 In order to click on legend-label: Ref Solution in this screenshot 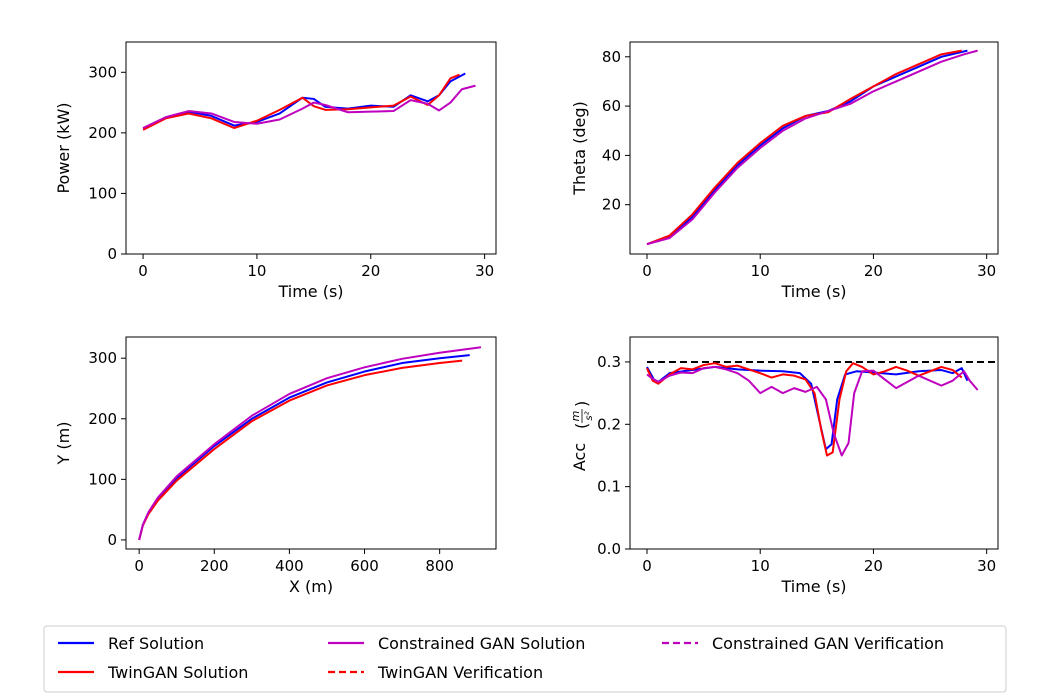, I will do `click(156, 643)`.